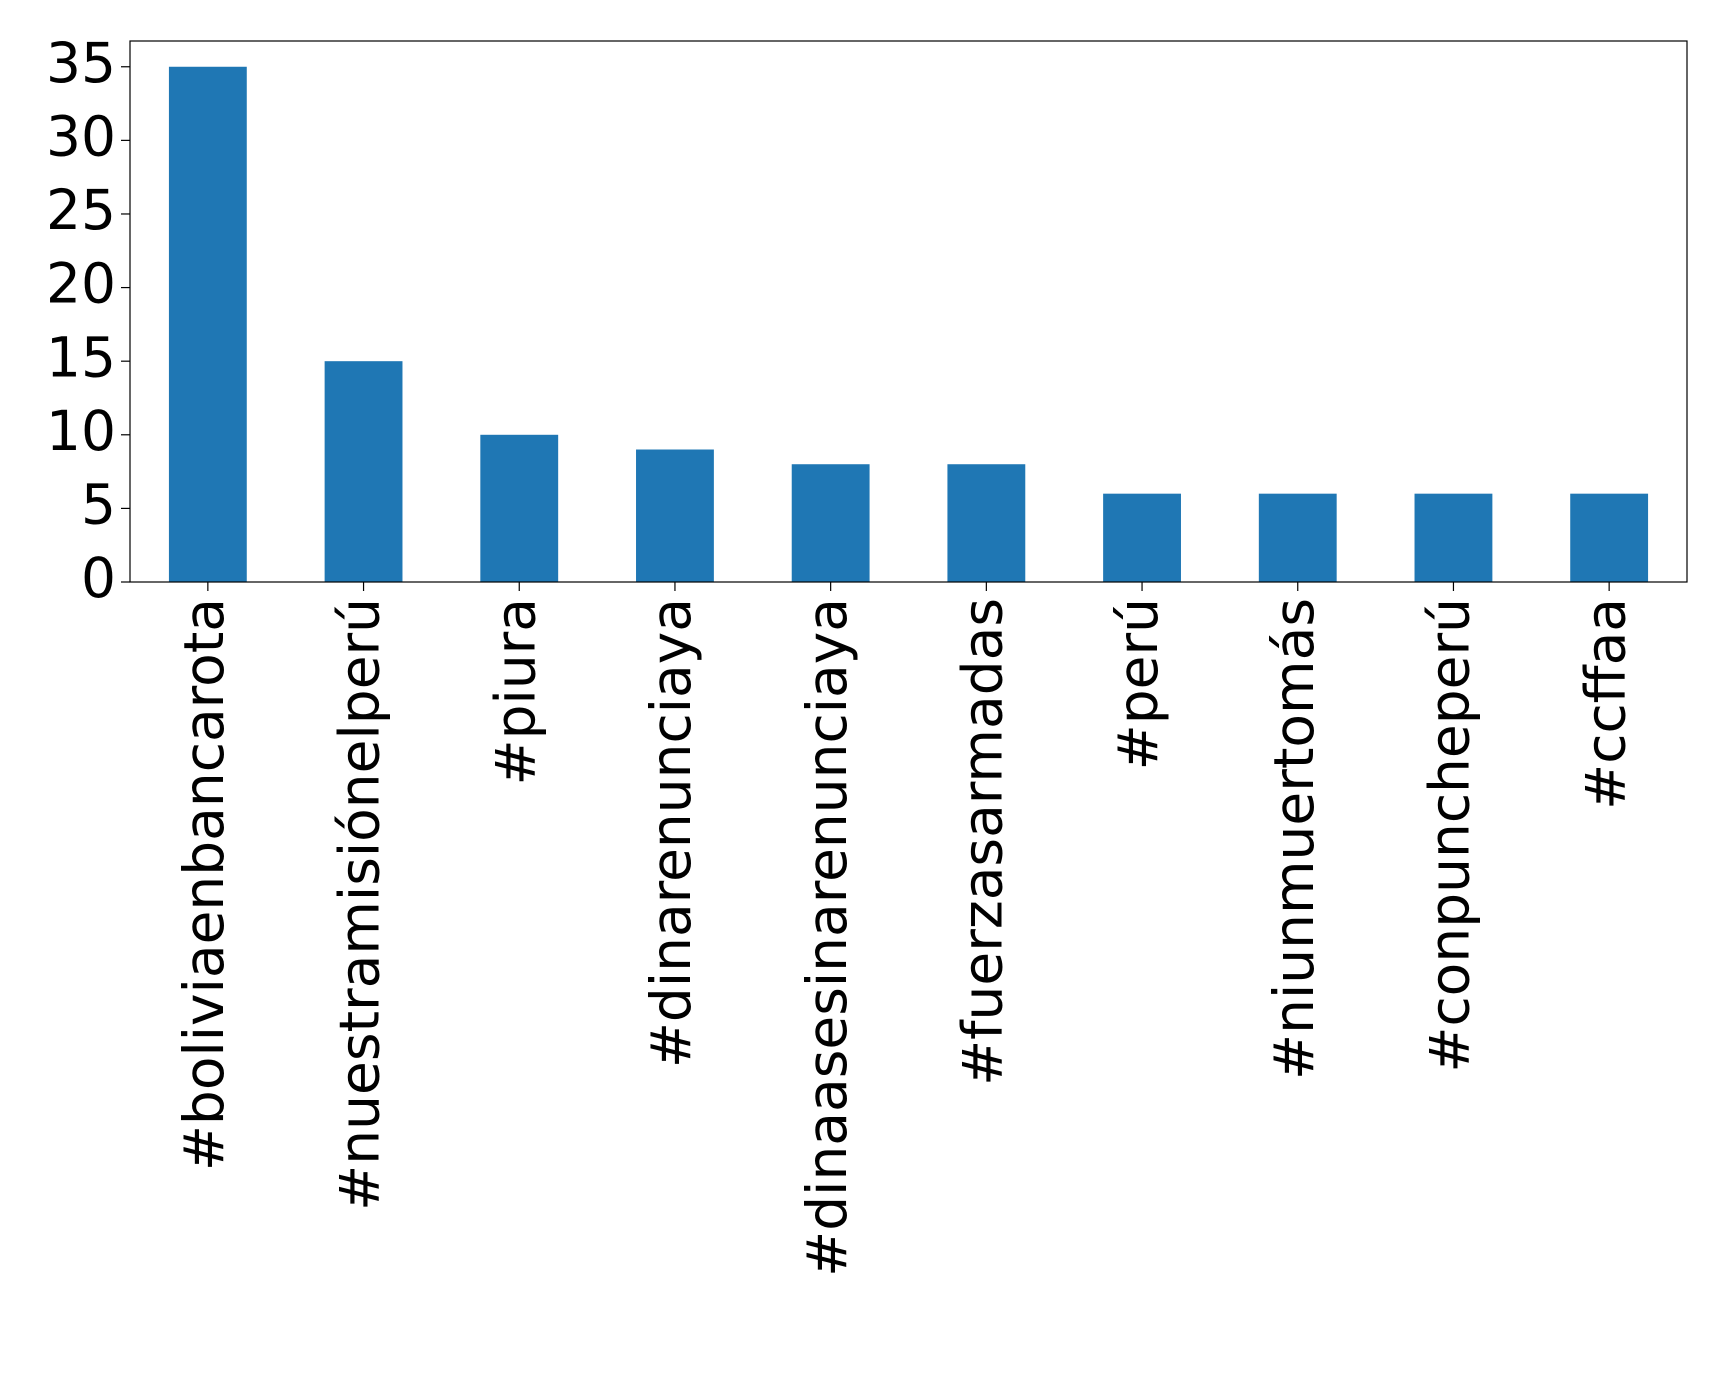 Image resolution: width=1719 pixels, height=1399 pixels. What do you see at coordinates (1605, 704) in the screenshot?
I see `x-tick-label: #ccffaa` at bounding box center [1605, 704].